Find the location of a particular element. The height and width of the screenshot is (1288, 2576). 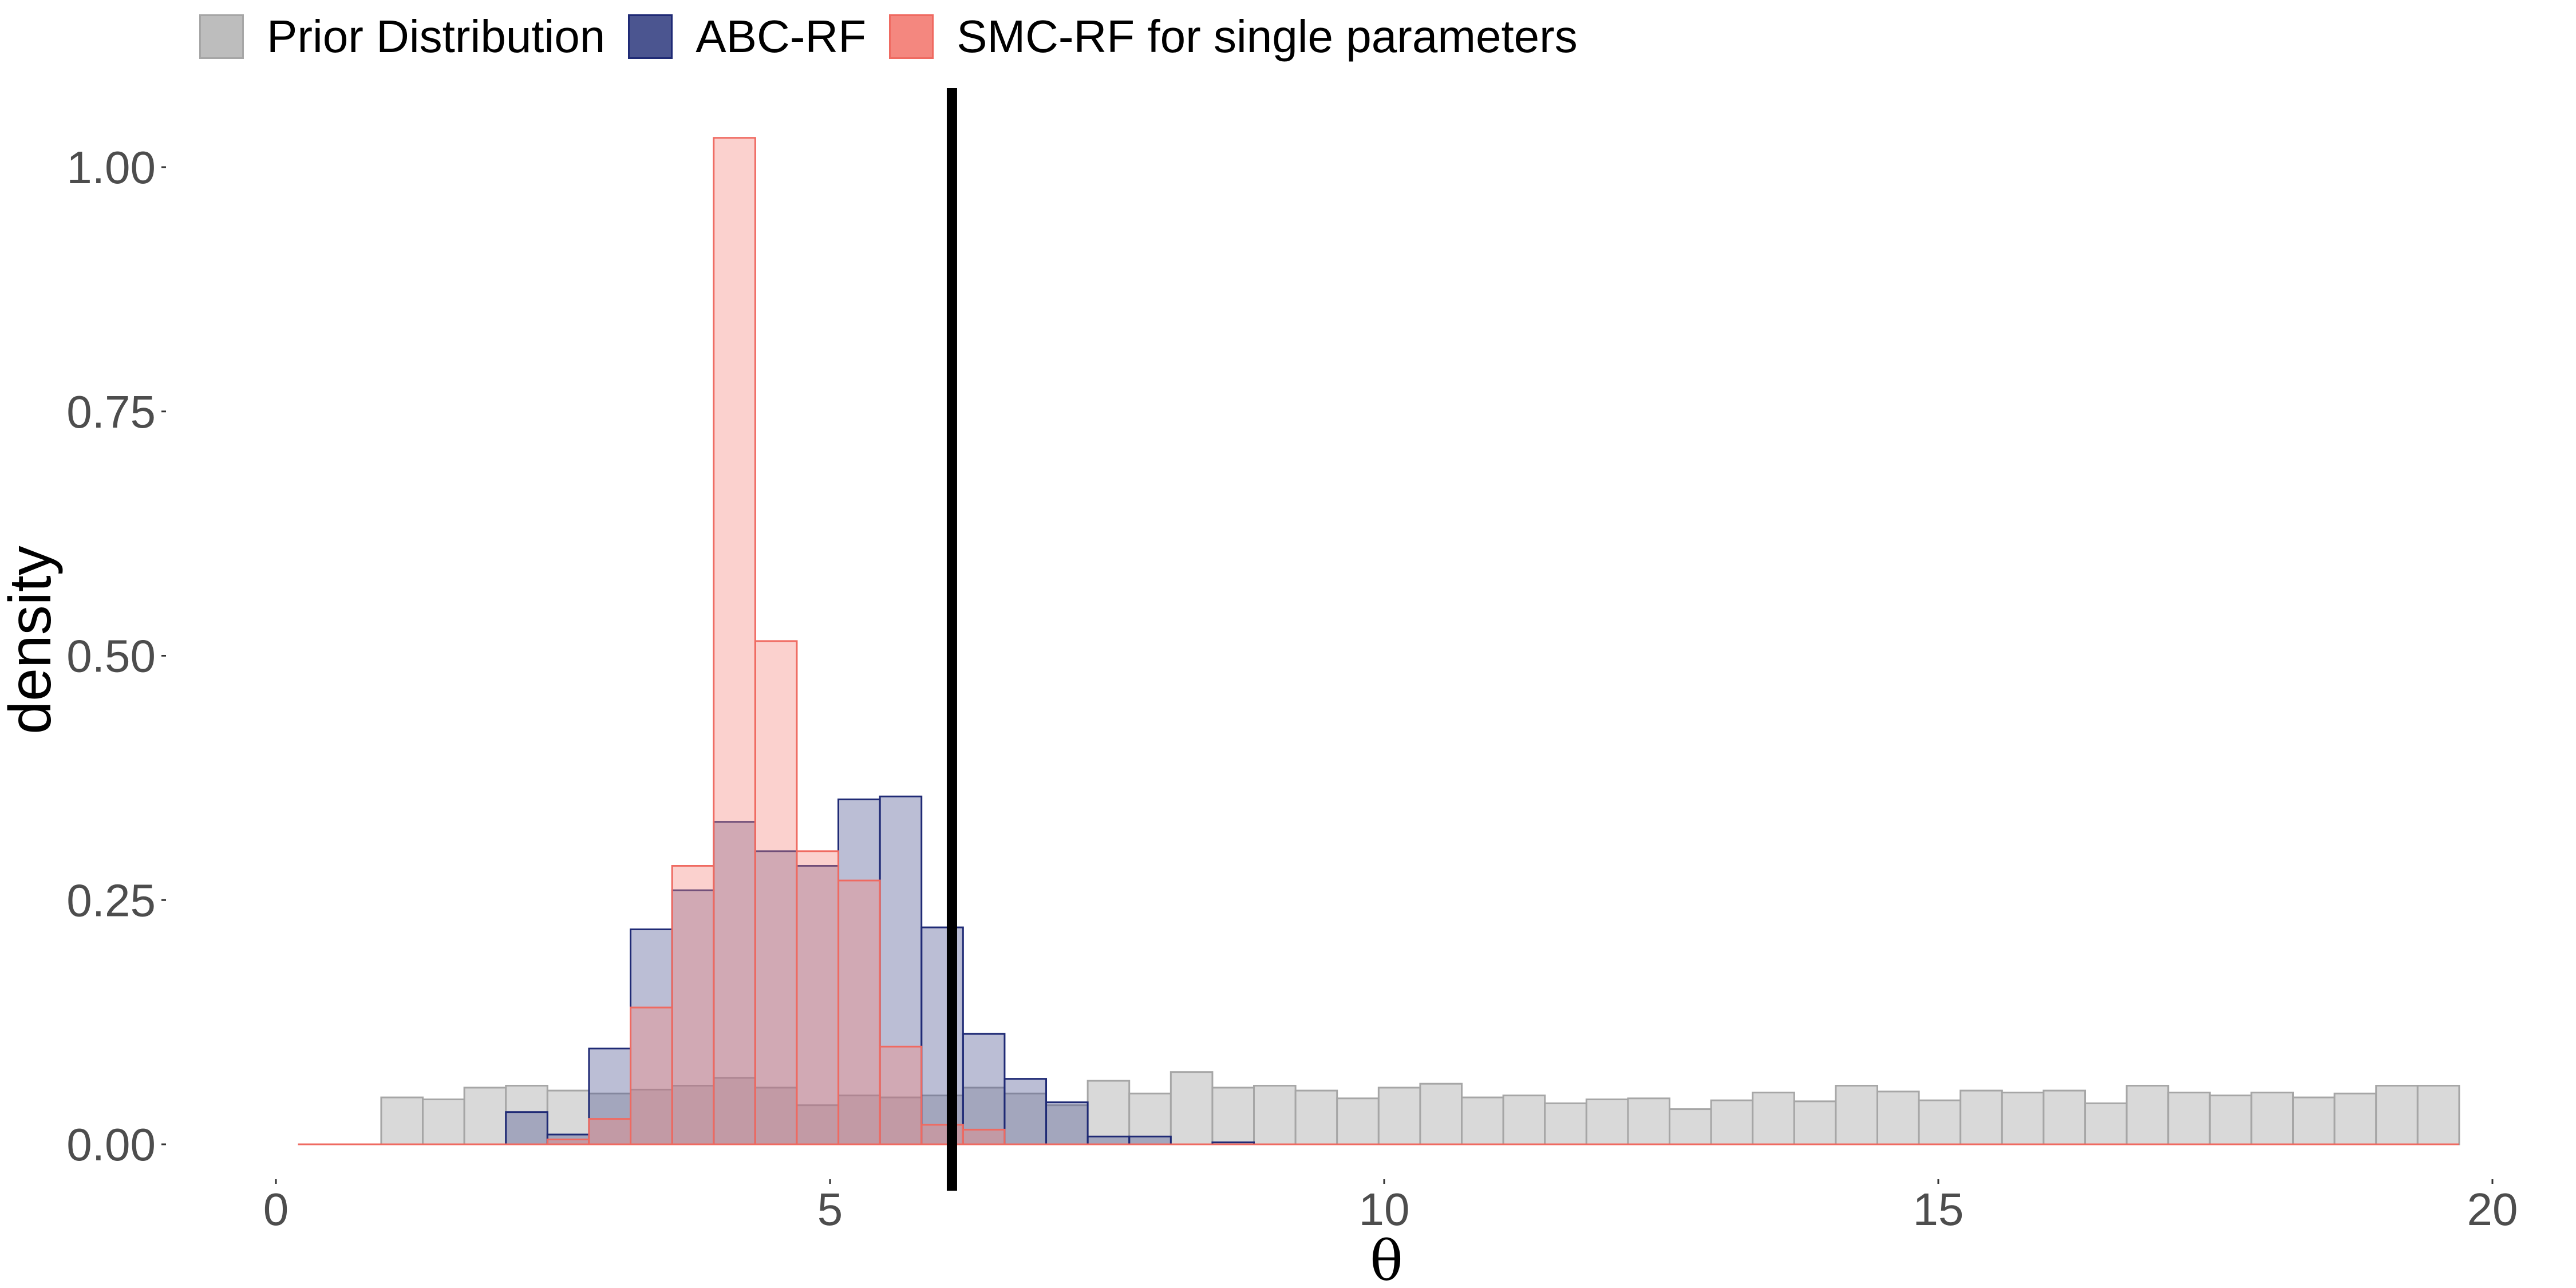

y-axis-label: density is located at coordinates (32, 640).